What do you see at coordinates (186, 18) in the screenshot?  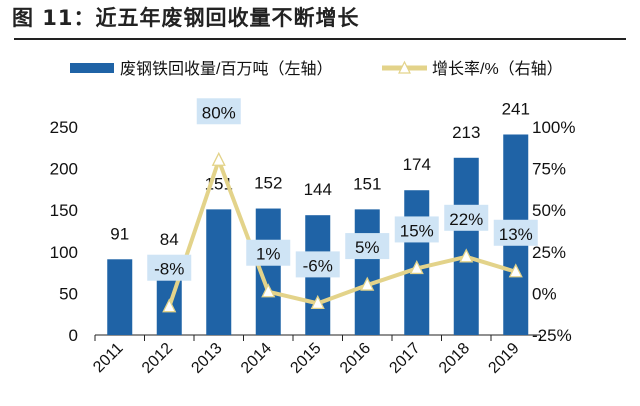 I see `figure-title: 图 11：近五年废钢回收量不断增长` at bounding box center [186, 18].